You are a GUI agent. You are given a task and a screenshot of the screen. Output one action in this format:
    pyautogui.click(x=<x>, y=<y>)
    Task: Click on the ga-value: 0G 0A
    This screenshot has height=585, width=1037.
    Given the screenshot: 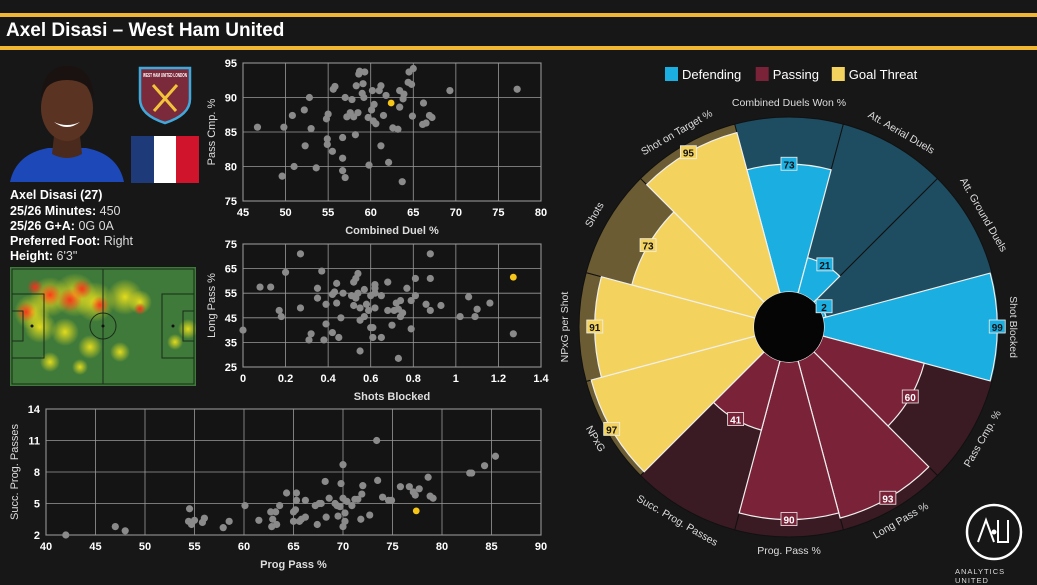 What is the action you would take?
    pyautogui.click(x=96, y=226)
    